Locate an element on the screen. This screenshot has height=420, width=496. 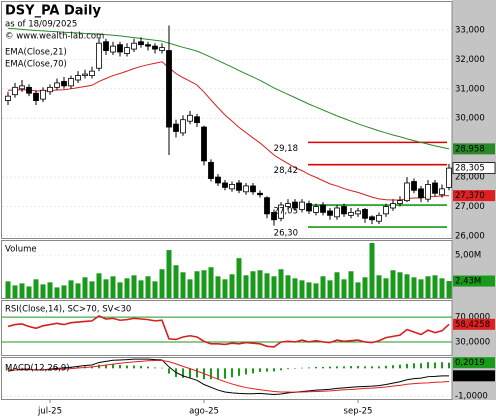
value-tag-label: -0,2687 is located at coordinates (471, 376).